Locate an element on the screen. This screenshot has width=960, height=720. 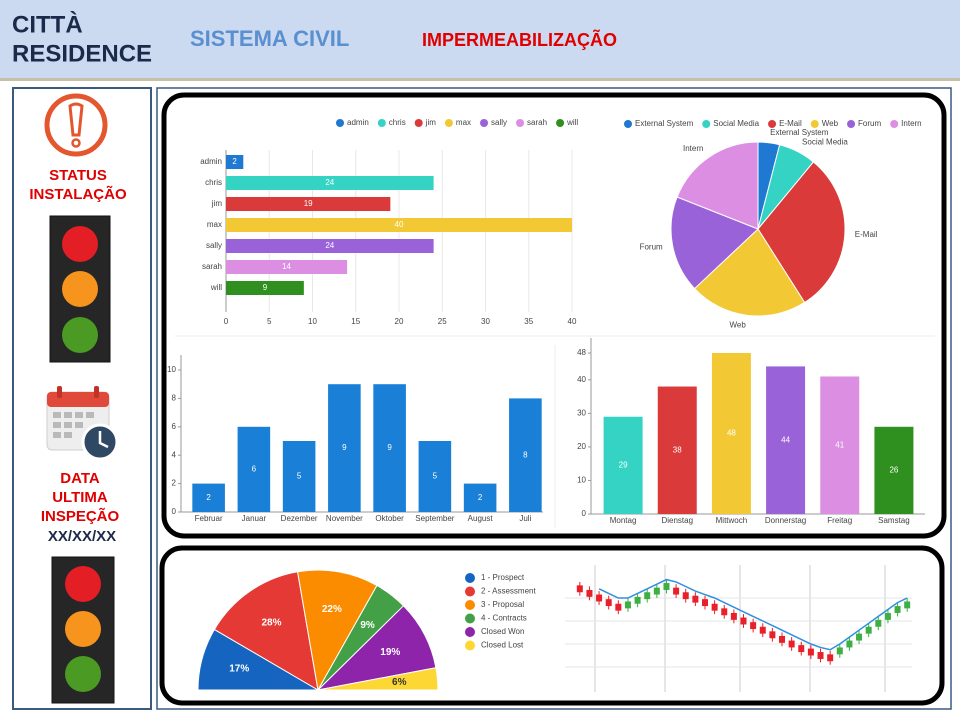
y-tick-label: 30 is located at coordinates (581, 412).